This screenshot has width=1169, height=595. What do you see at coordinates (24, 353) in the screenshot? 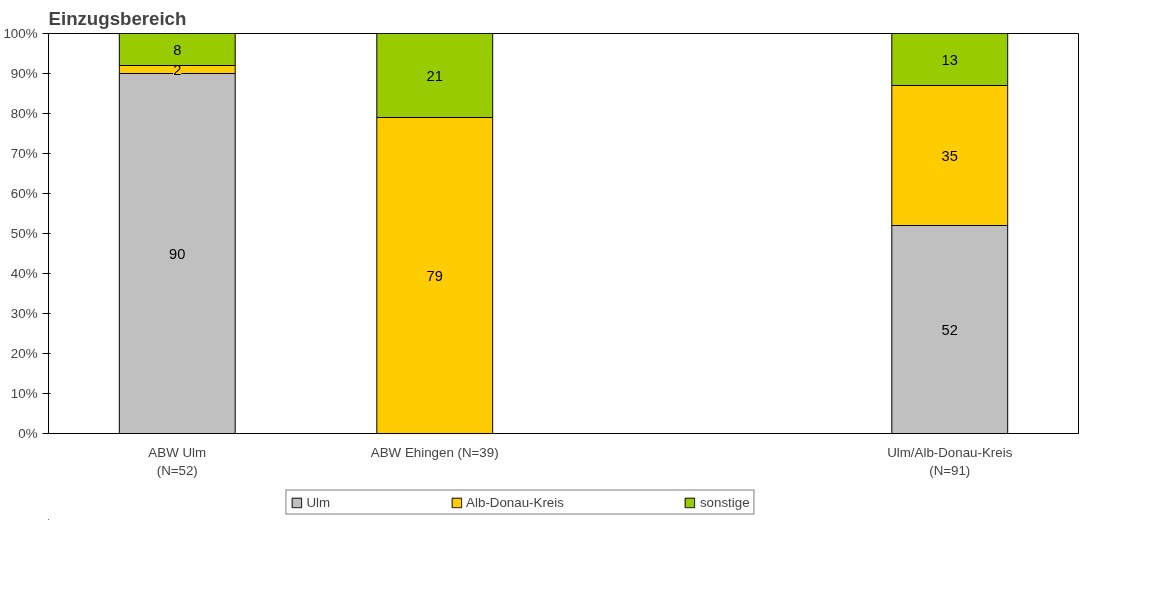
I see `y-tick-label: 20%` at bounding box center [24, 353].